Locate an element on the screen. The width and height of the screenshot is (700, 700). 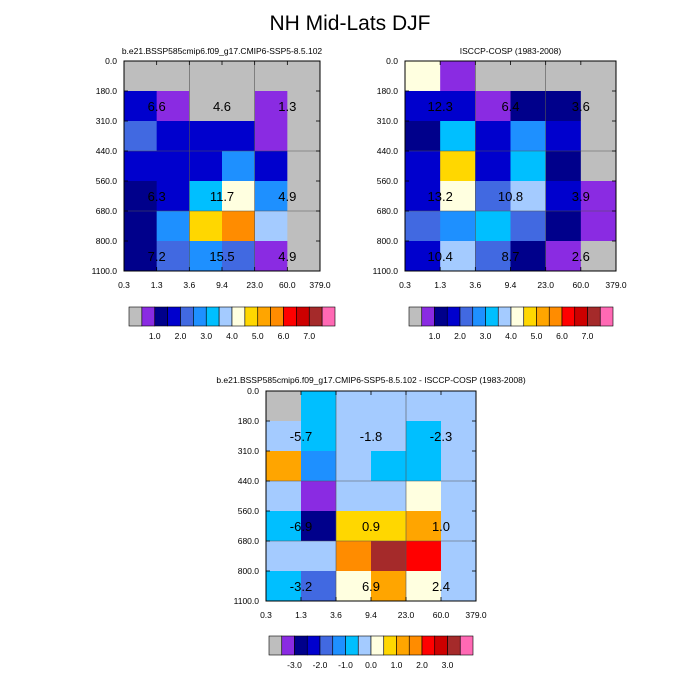
colorbar-label: 2.0 is located at coordinates (460, 336).